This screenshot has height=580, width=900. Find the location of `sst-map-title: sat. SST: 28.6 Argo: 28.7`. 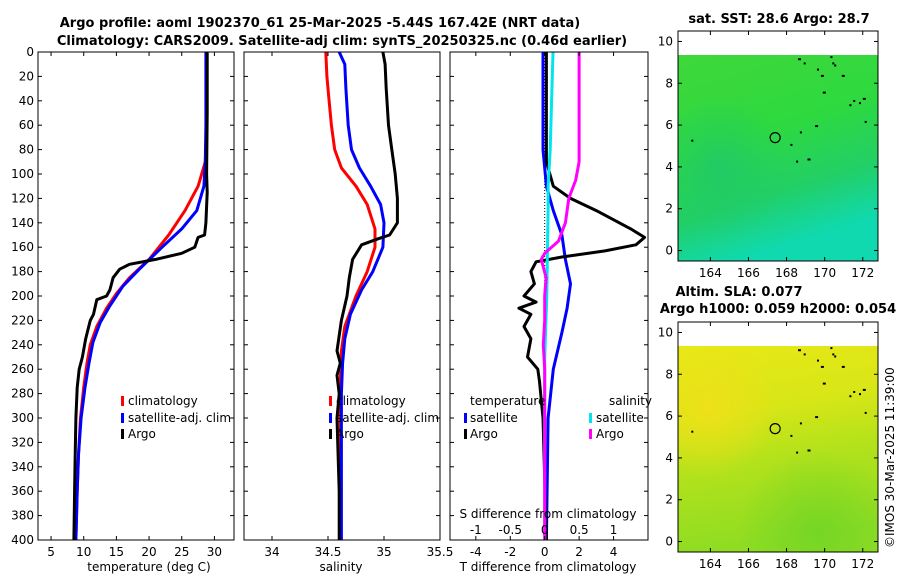

sst-map-title: sat. SST: 28.6 Argo: 28.7 is located at coordinates (778, 19).